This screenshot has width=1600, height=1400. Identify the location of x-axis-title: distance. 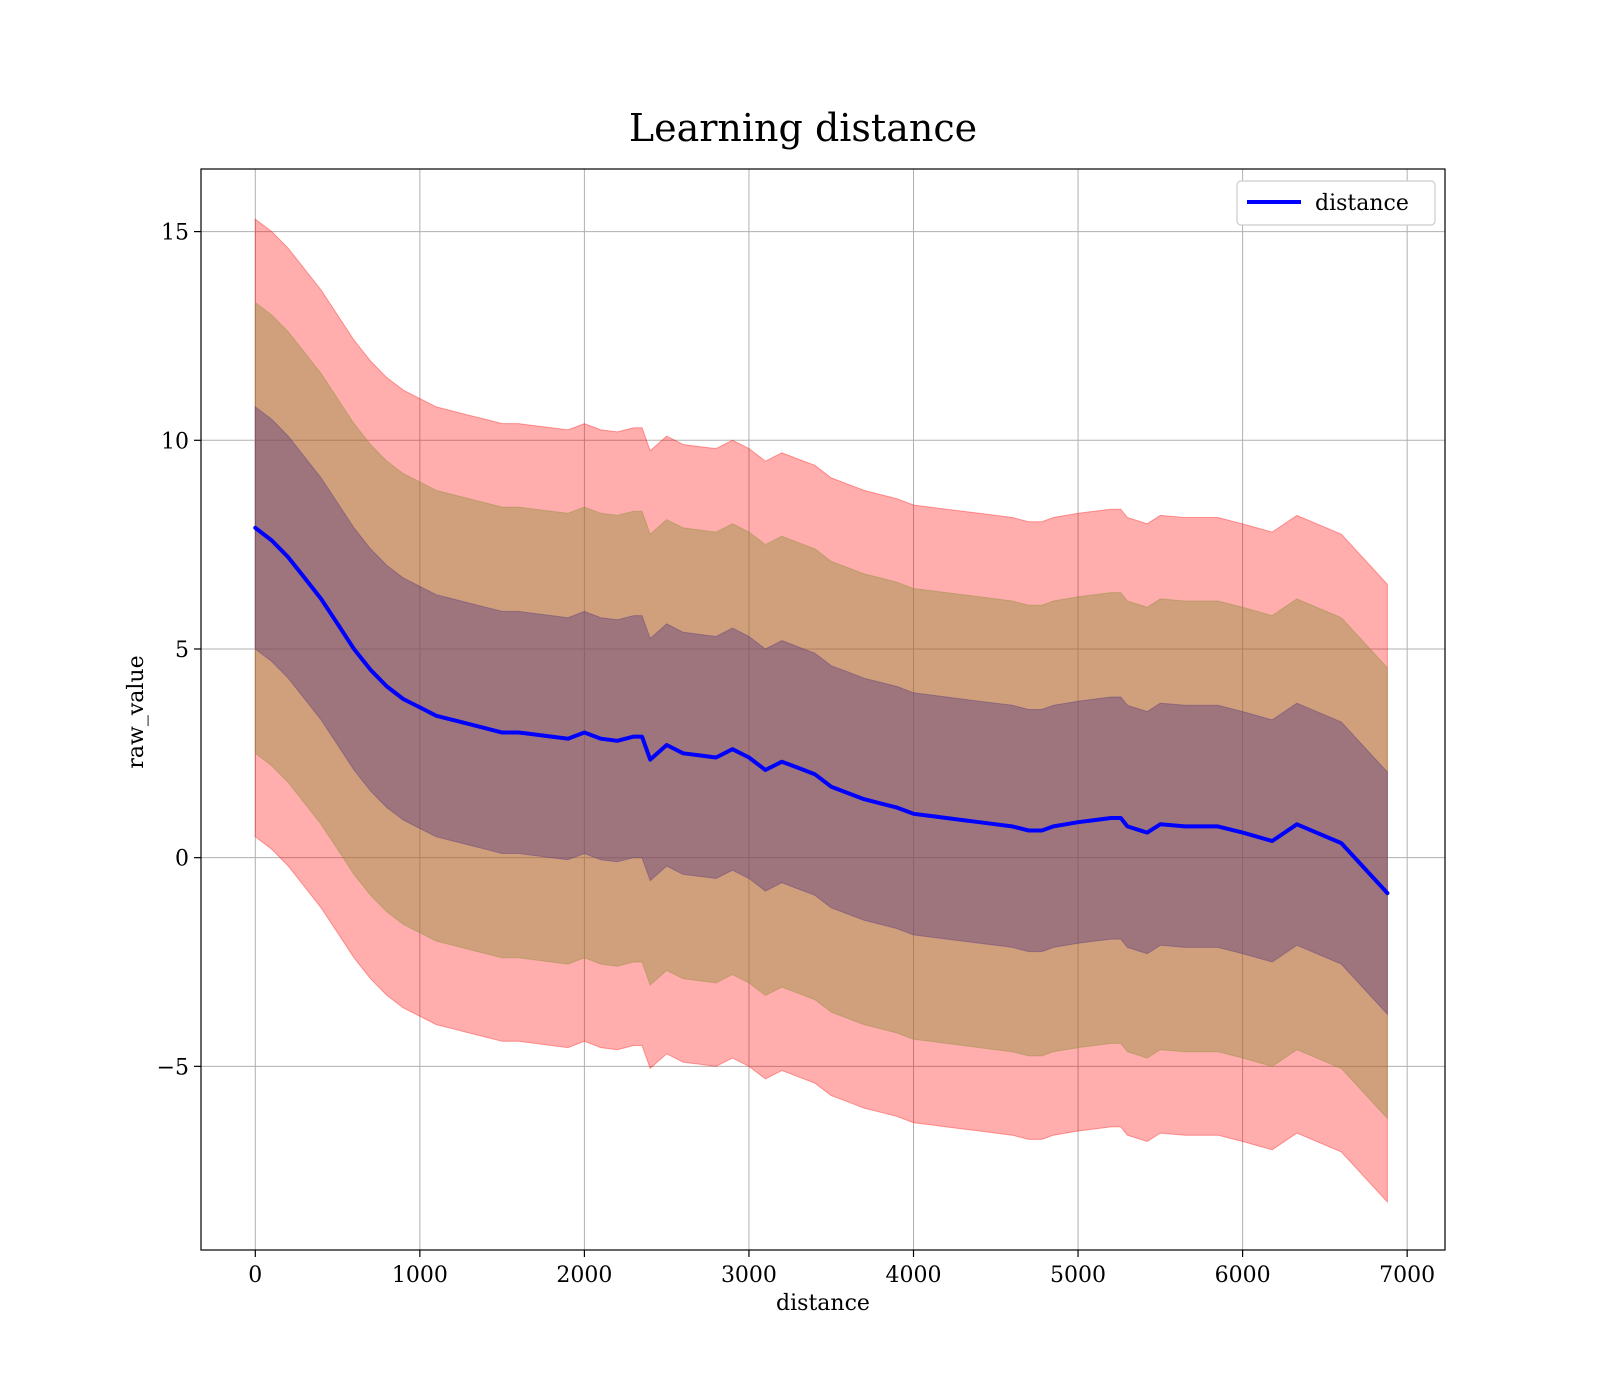
(823, 1303).